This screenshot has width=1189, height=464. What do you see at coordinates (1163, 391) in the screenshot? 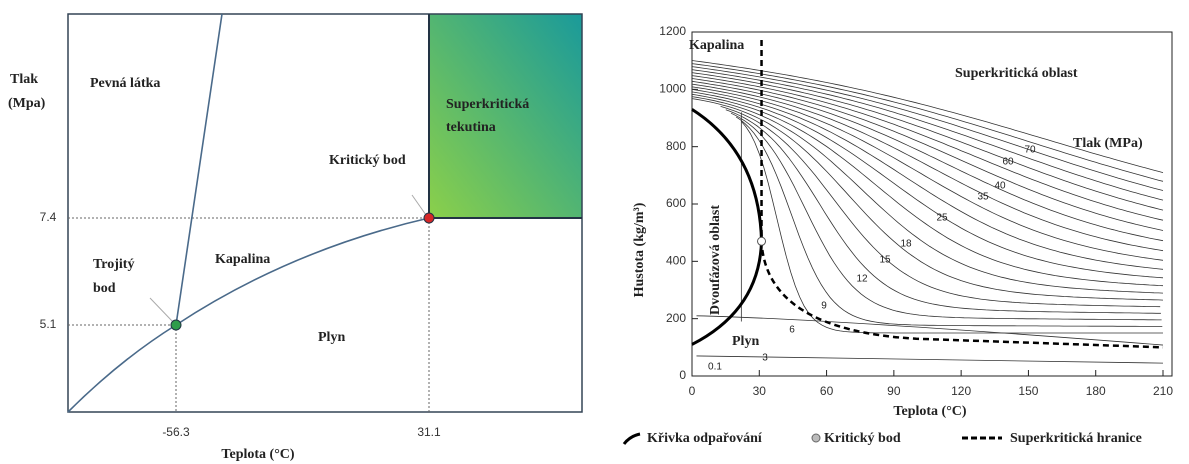
I see `x-tick-label: 210` at bounding box center [1163, 391].